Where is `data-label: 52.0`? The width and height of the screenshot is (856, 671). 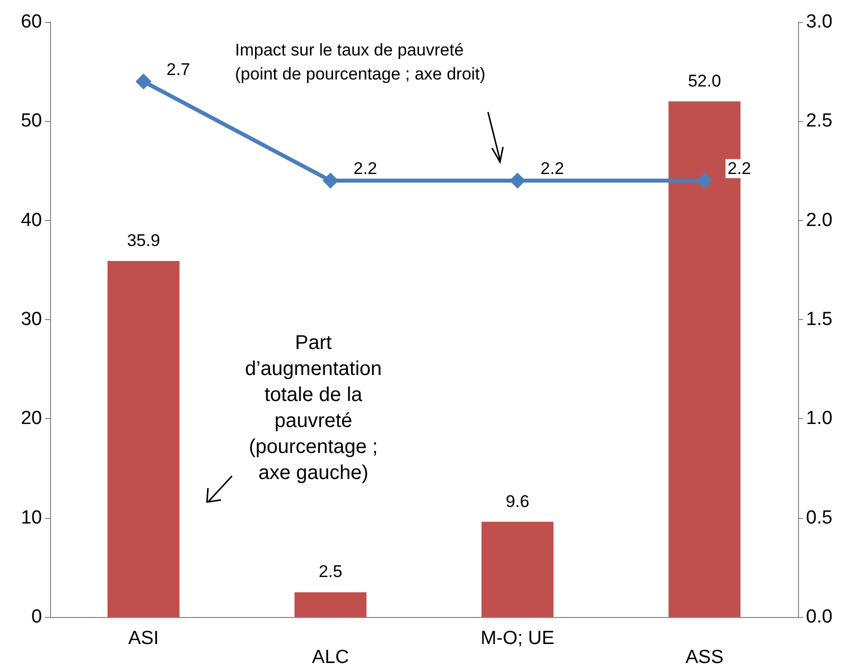 data-label: 52.0 is located at coordinates (705, 80).